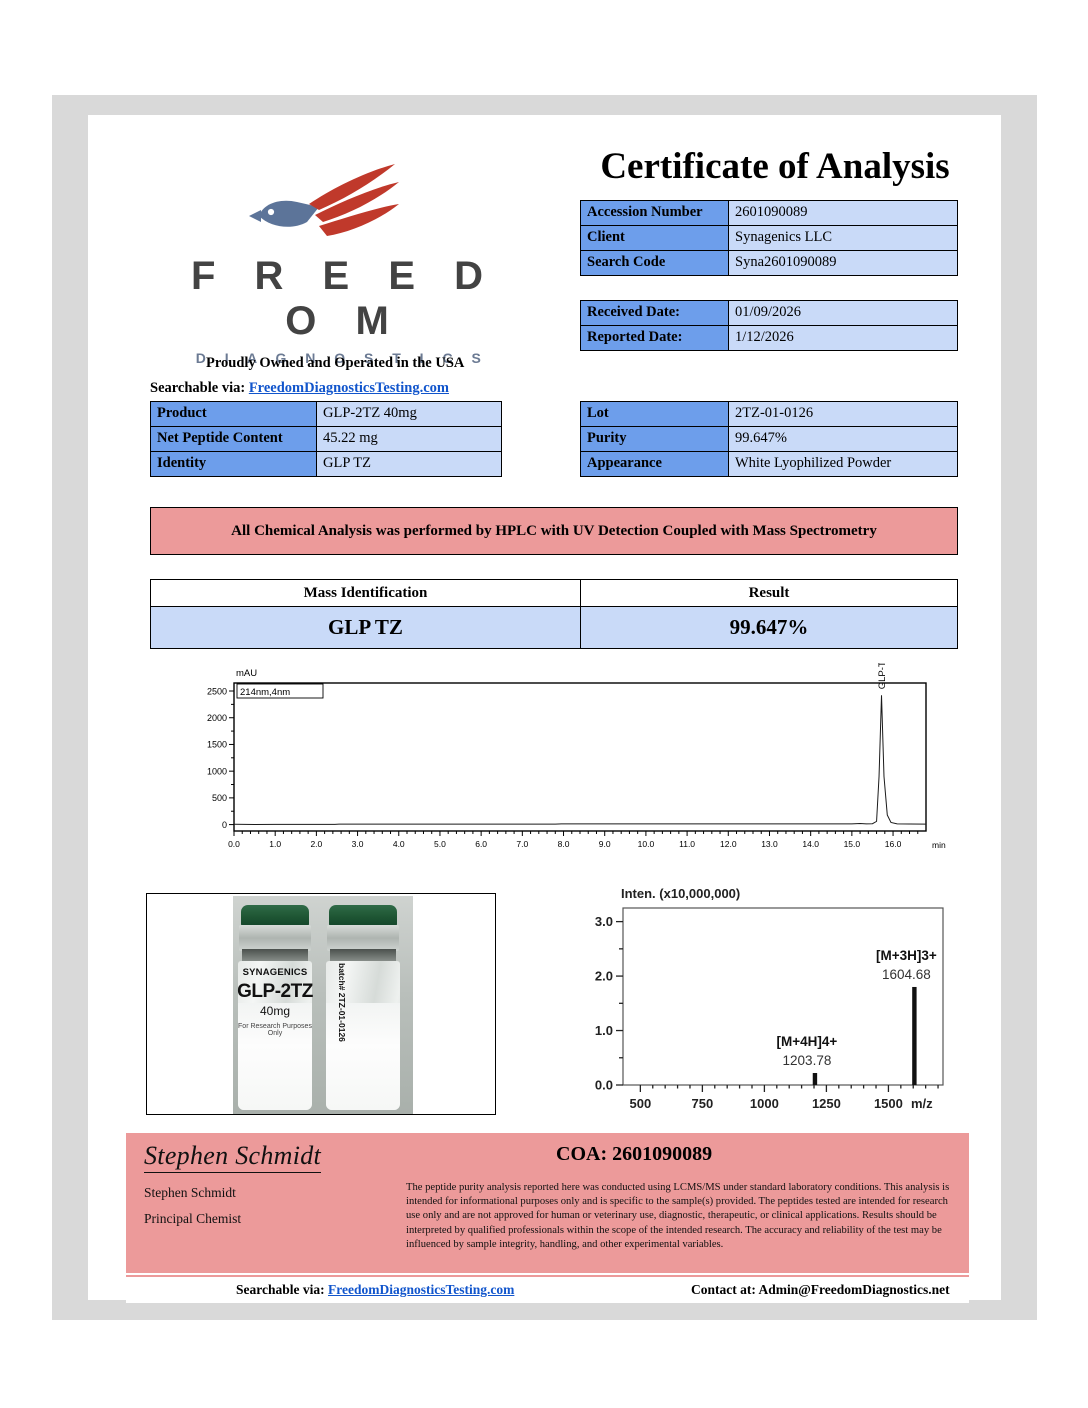  Describe the element at coordinates (769, 844) in the screenshot. I see `svg-text: 13.0` at that location.